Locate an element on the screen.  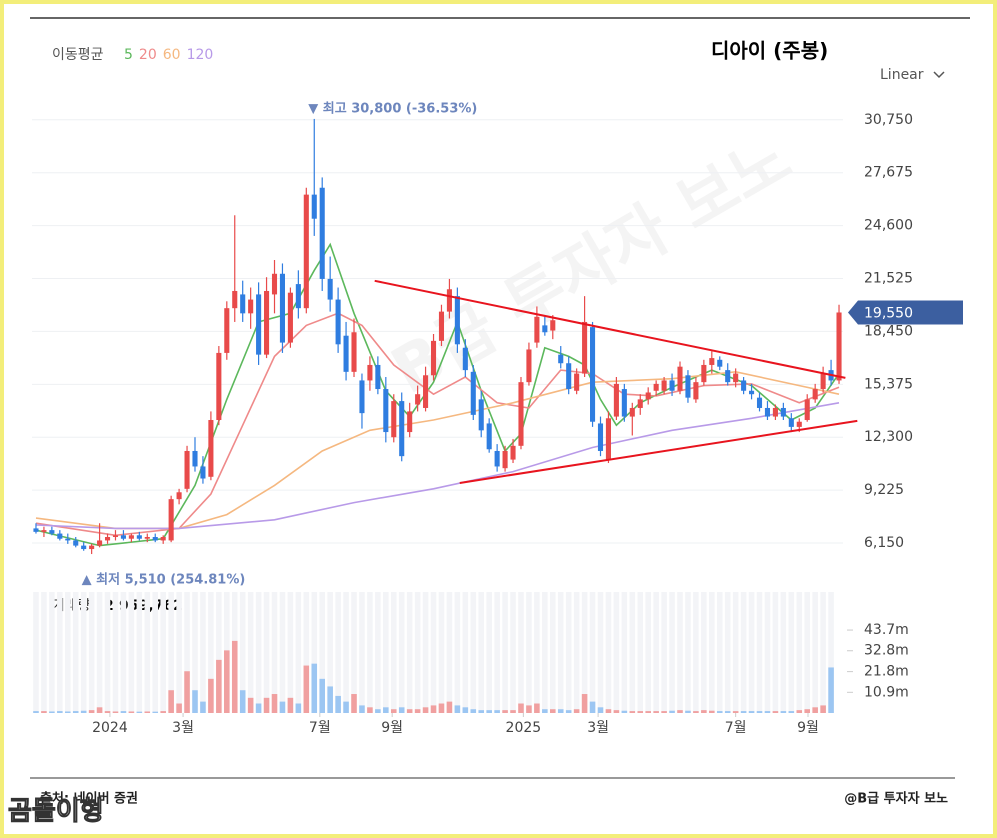
y-tick-label: 9,225 is located at coordinates (884, 490).